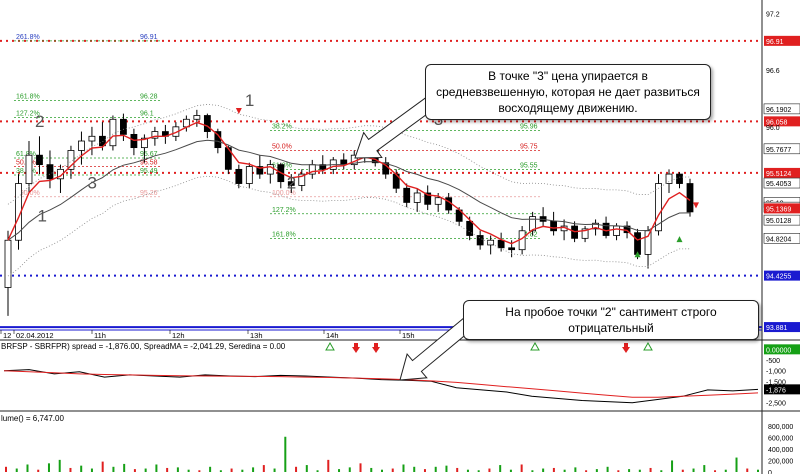  Describe the element at coordinates (28, 37) in the screenshot. I see `fib-pct-label: 261.8%` at that location.